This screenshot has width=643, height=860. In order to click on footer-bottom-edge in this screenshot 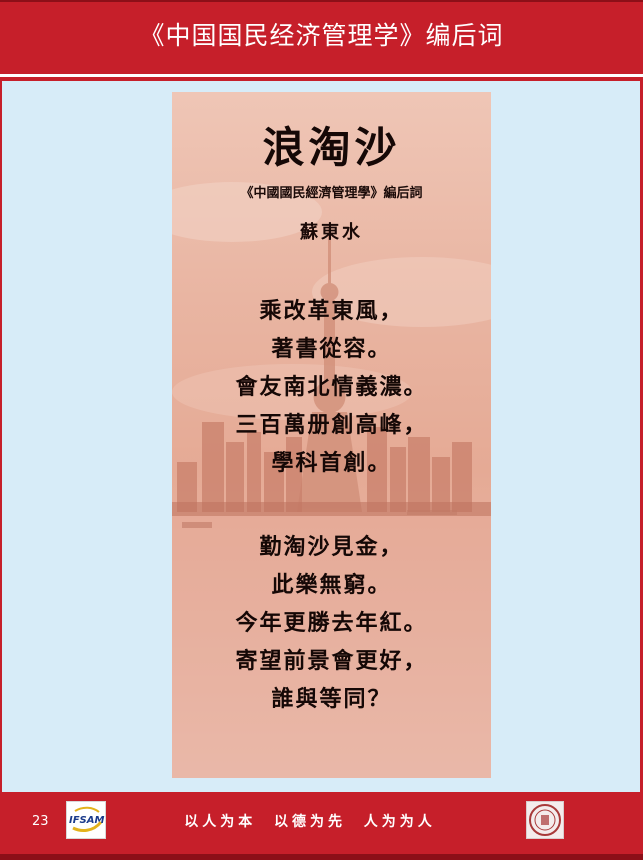, I will do `click(321, 857)`.